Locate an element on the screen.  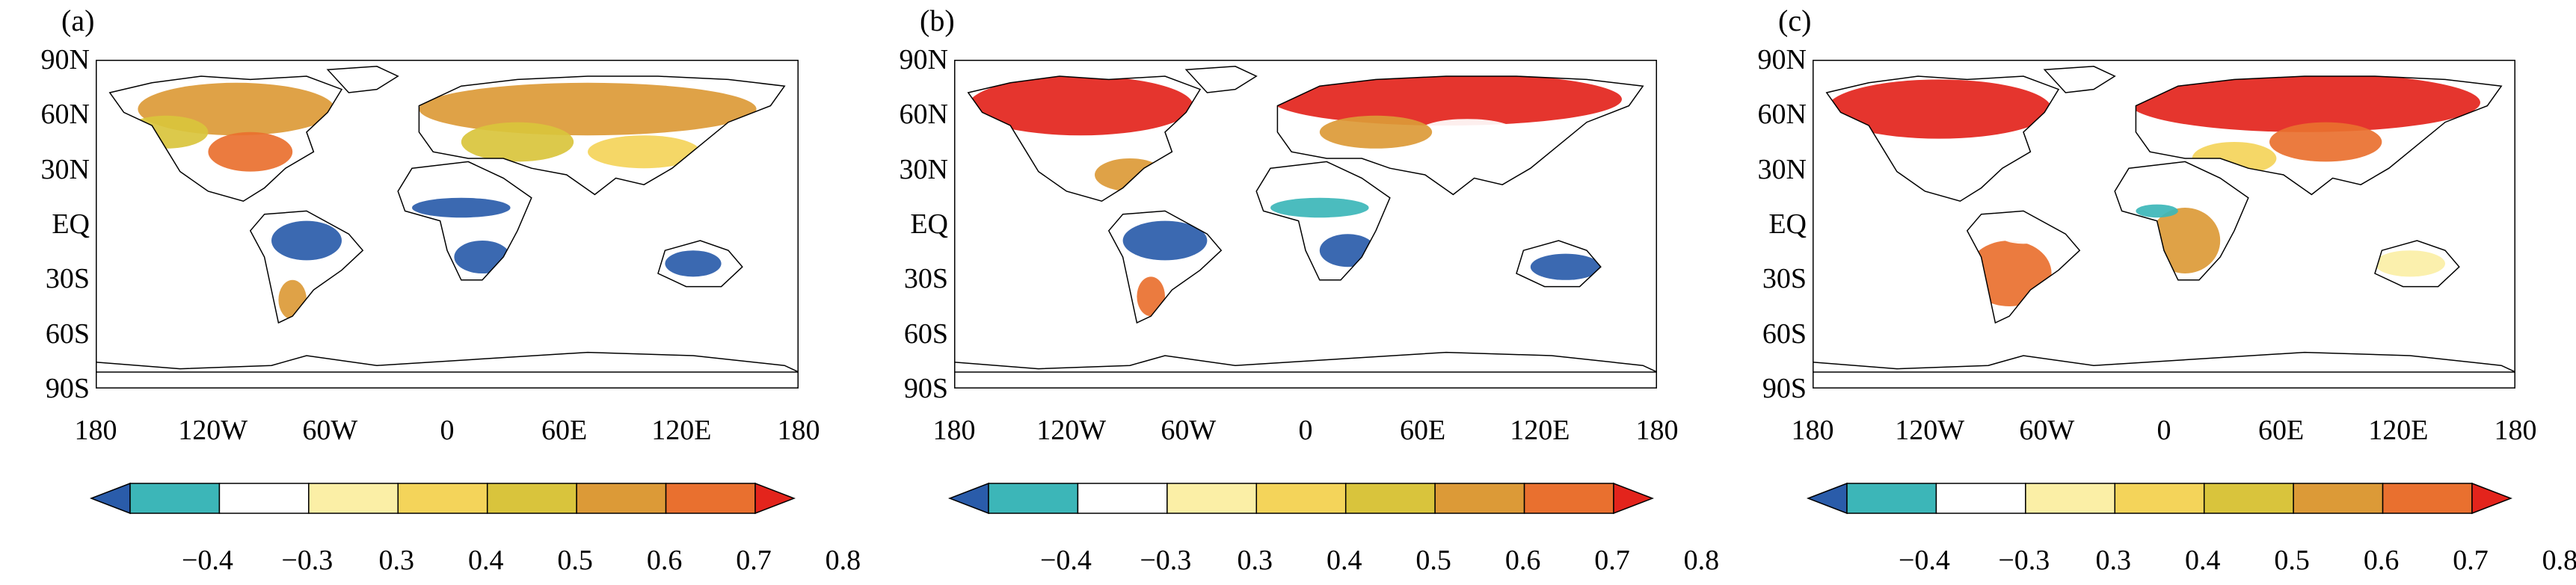
colorbar-label: 0.8 is located at coordinates (1701, 560).